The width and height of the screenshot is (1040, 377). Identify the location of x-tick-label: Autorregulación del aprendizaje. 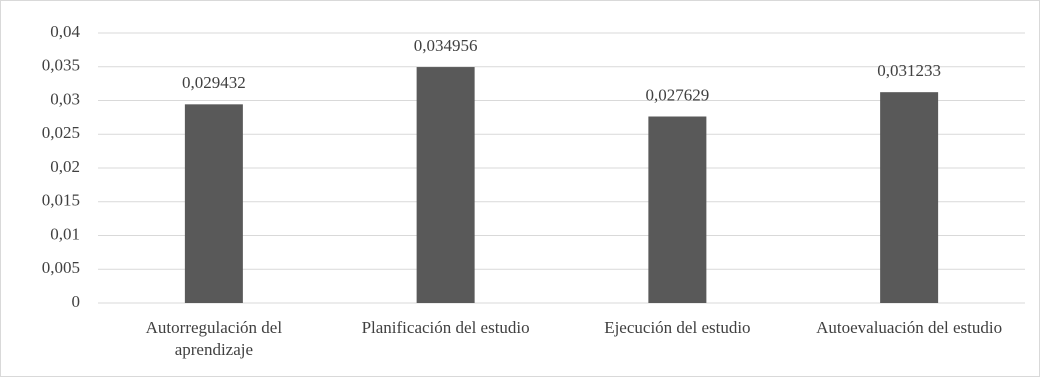
(214, 338).